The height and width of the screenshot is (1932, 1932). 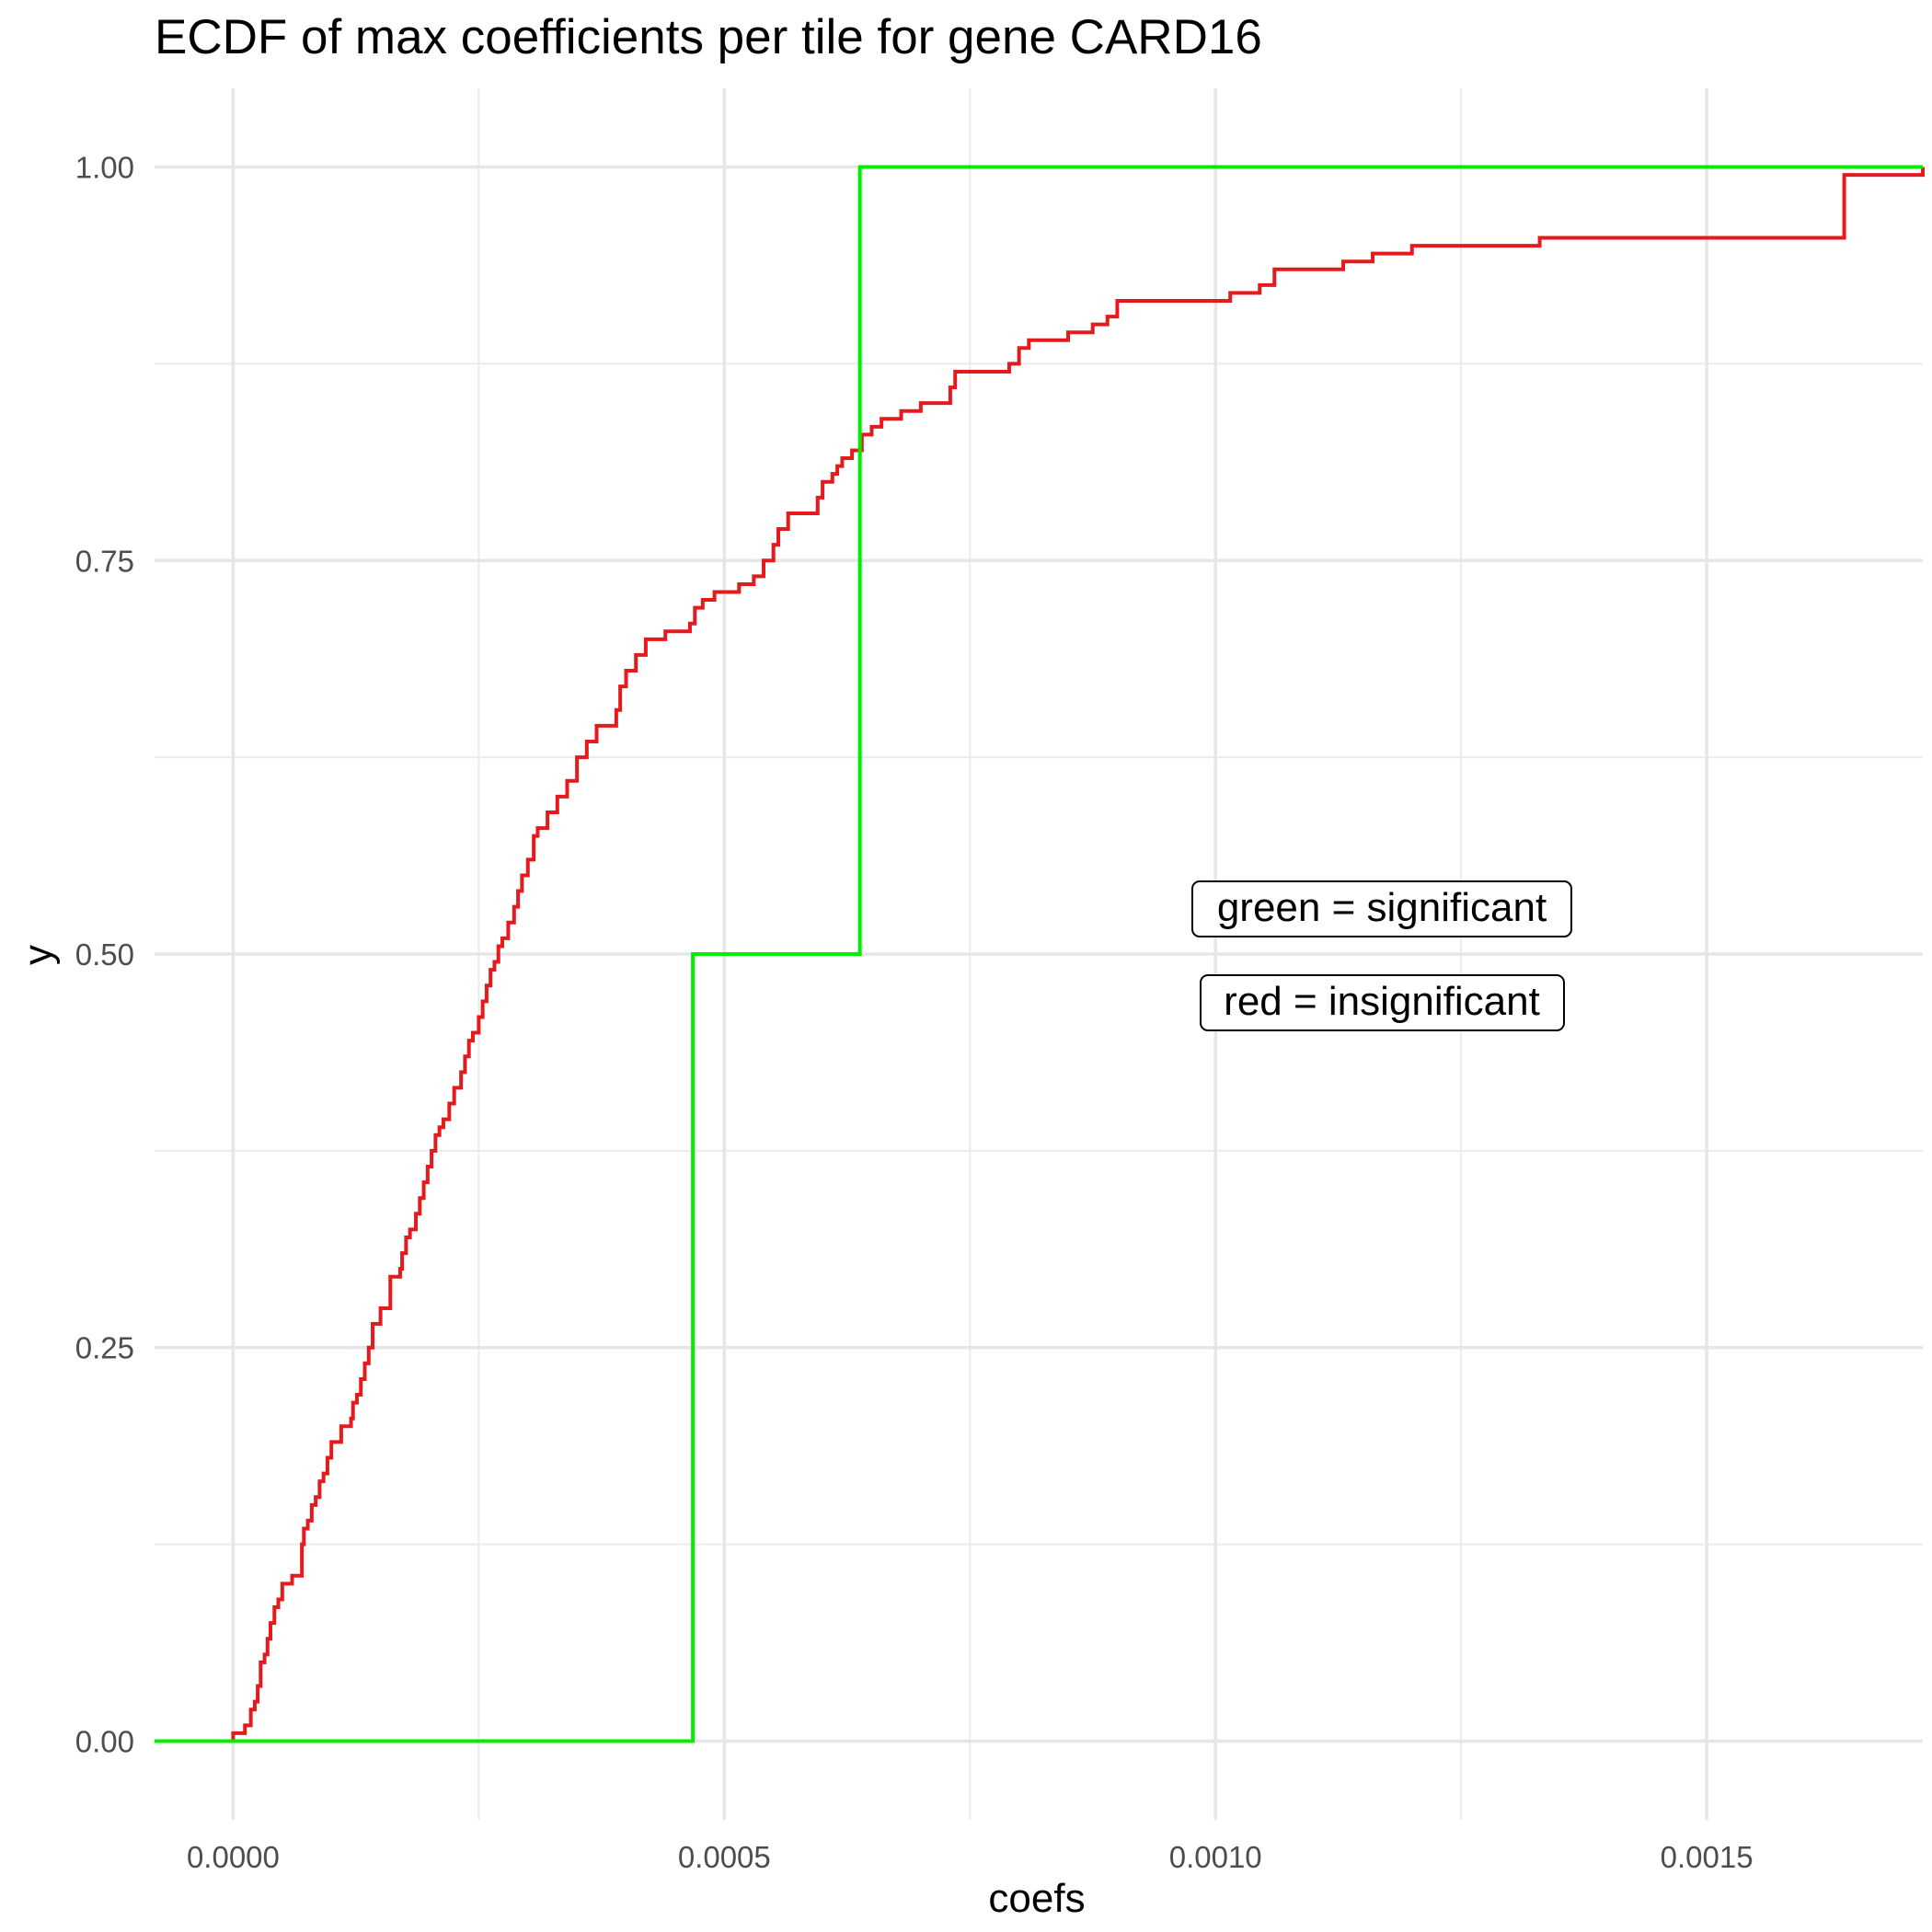 What do you see at coordinates (724, 1857) in the screenshot?
I see `x-tick-label: 0.0005` at bounding box center [724, 1857].